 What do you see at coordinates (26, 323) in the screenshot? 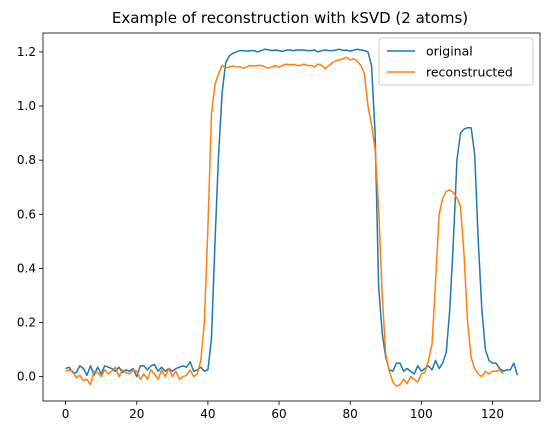
I see `y-tick-label: 0.2` at bounding box center [26, 323].